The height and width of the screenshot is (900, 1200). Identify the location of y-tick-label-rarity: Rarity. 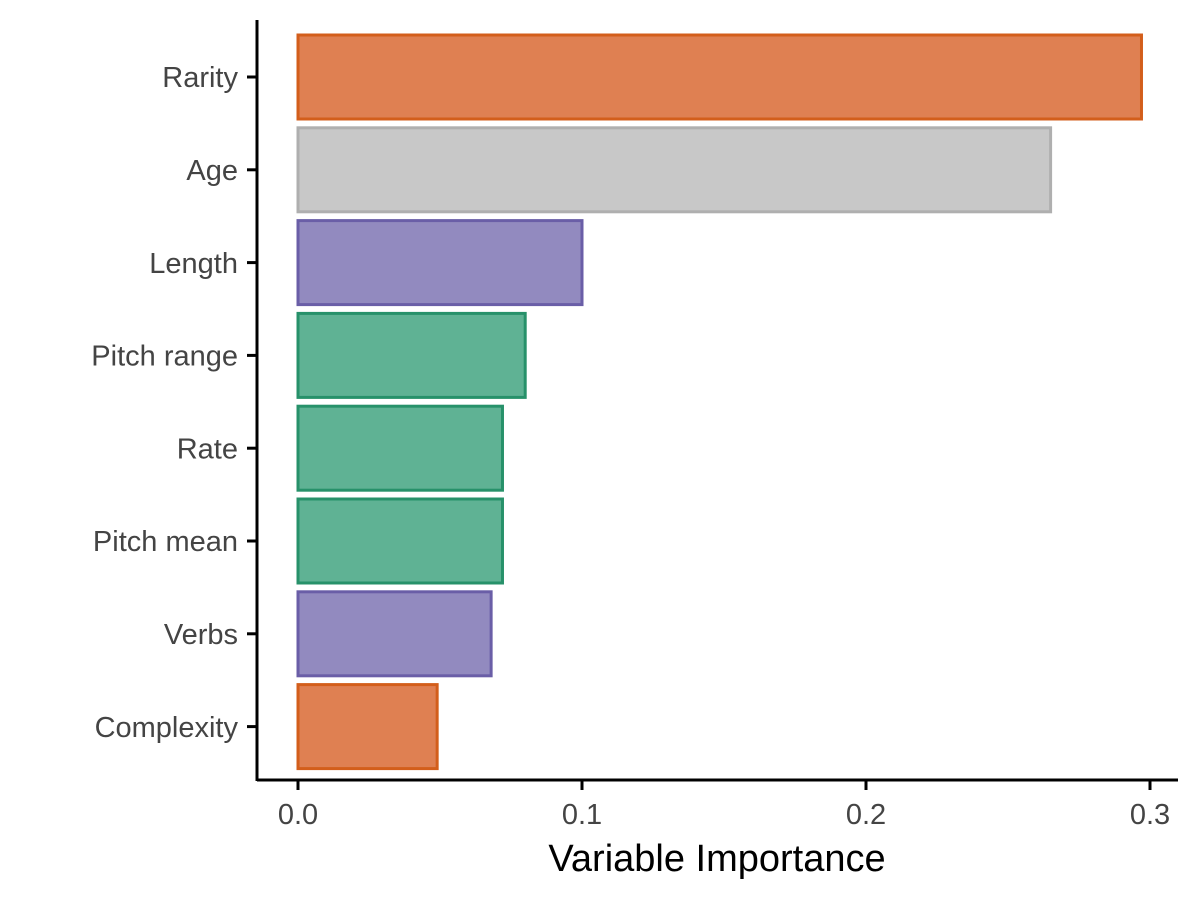
(200, 78).